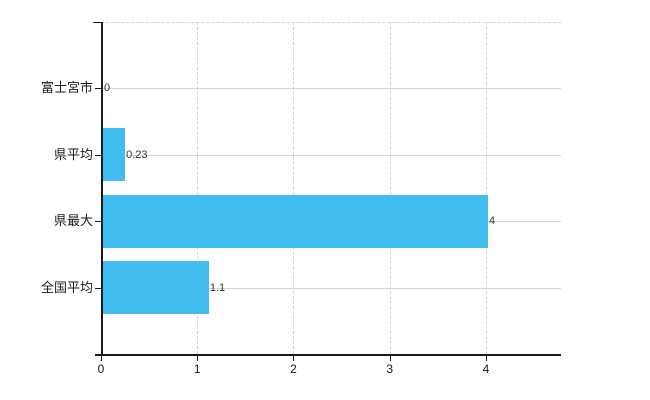 The image size is (650, 400). I want to click on x-tick-label: 1, so click(197, 369).